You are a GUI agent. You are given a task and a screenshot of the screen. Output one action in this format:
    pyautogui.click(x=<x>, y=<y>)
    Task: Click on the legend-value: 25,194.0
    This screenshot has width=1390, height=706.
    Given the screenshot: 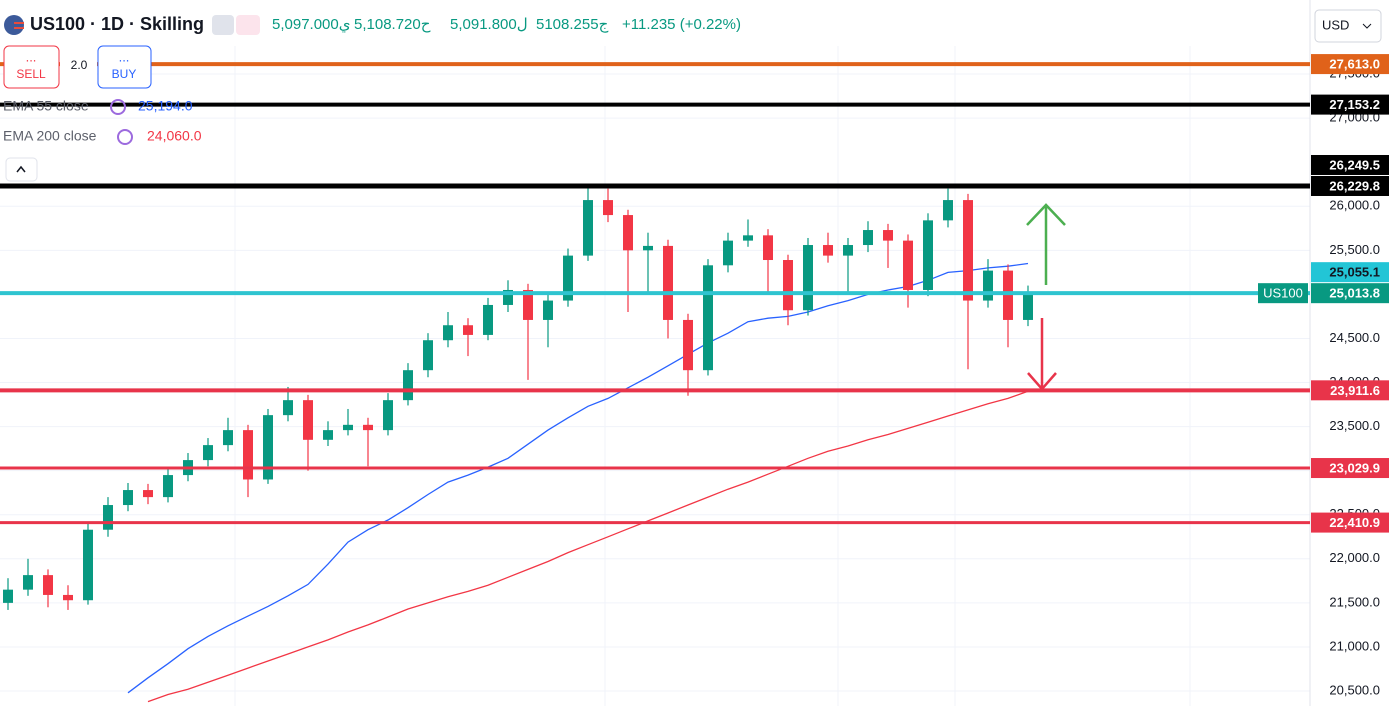 What is the action you would take?
    pyautogui.click(x=165, y=106)
    